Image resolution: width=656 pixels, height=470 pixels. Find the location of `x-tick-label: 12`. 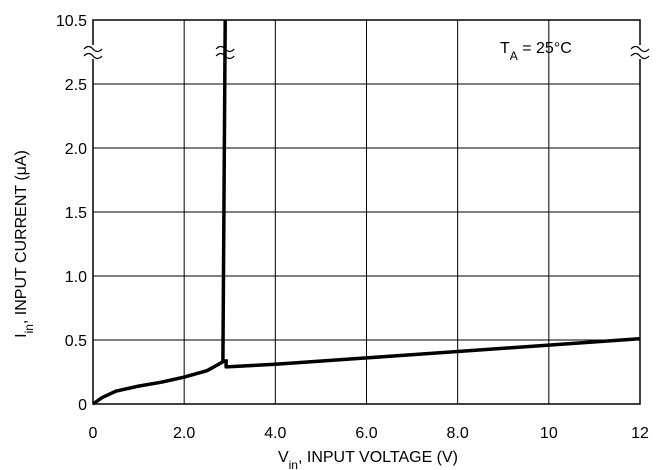

x-tick-label: 12 is located at coordinates (640, 433).